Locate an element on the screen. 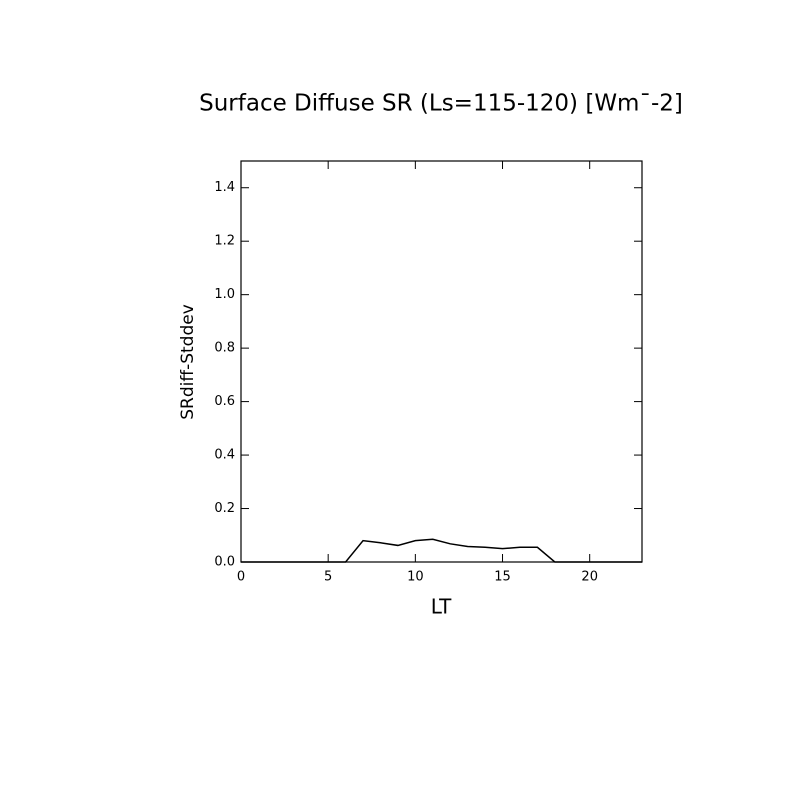 The width and height of the screenshot is (804, 804). x-tick-label: 20 is located at coordinates (589, 577).